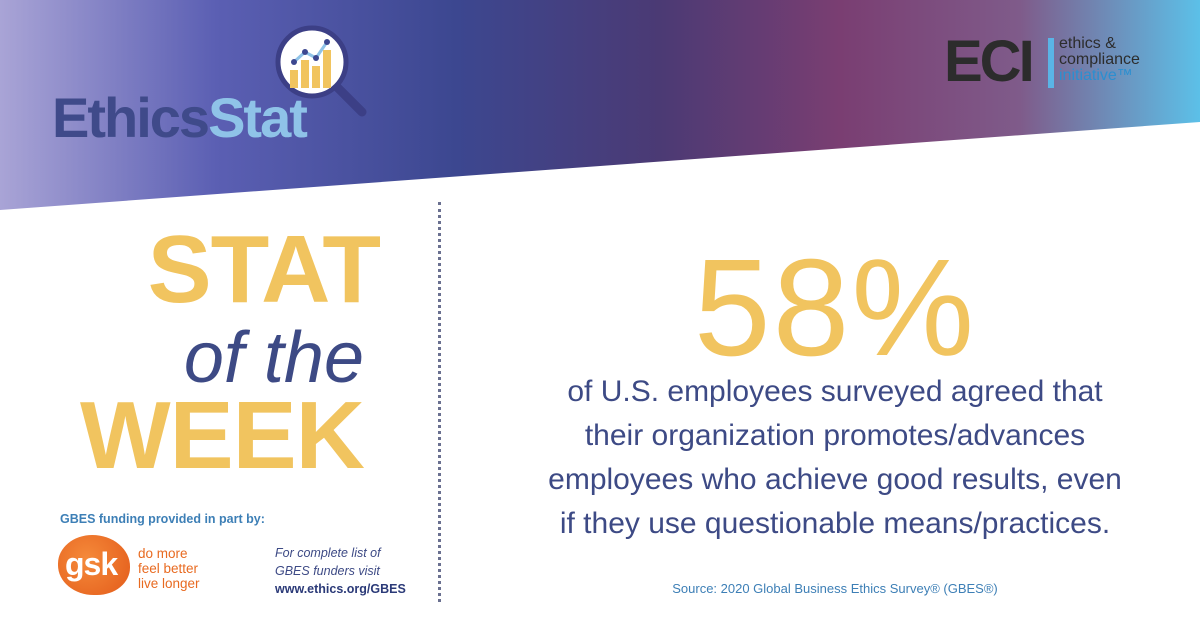  Describe the element at coordinates (1096, 75) in the screenshot. I see `eci-line3: initiative™` at that location.